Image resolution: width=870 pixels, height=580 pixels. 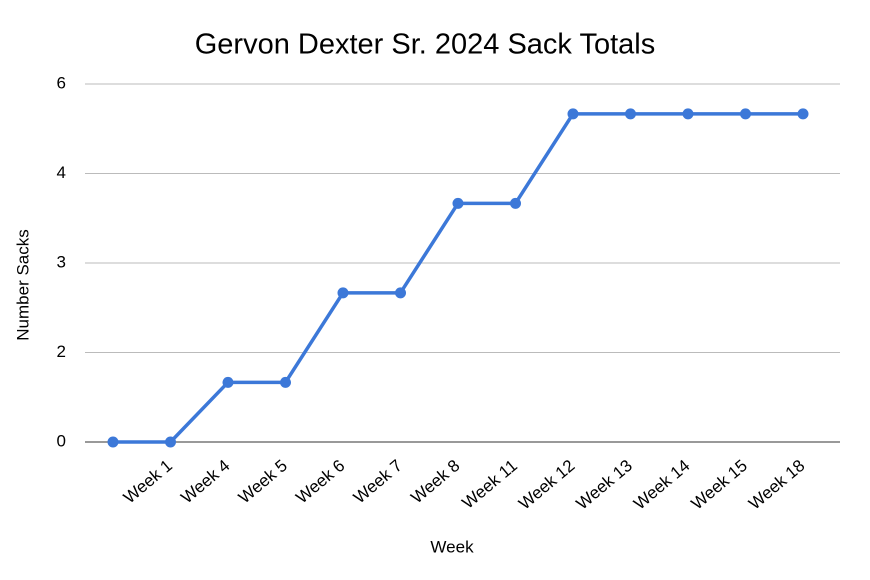 I want to click on x-tick-label: Week 7, so click(x=378, y=481).